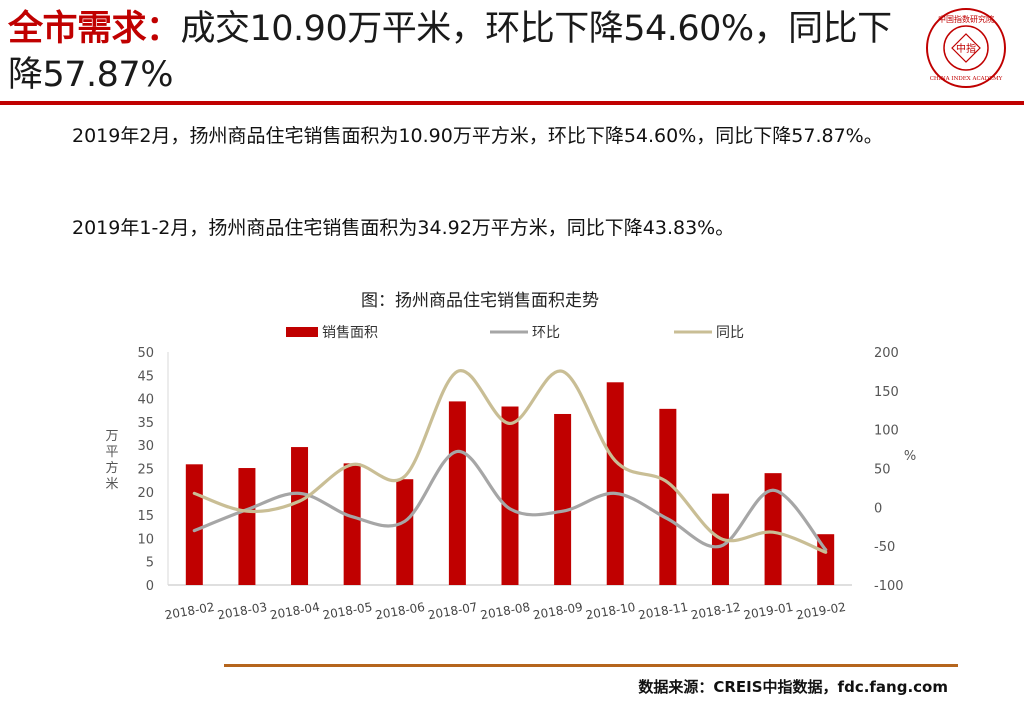  Describe the element at coordinates (611, 611) in the screenshot. I see `x-tick-label: 2018-10` at that location.